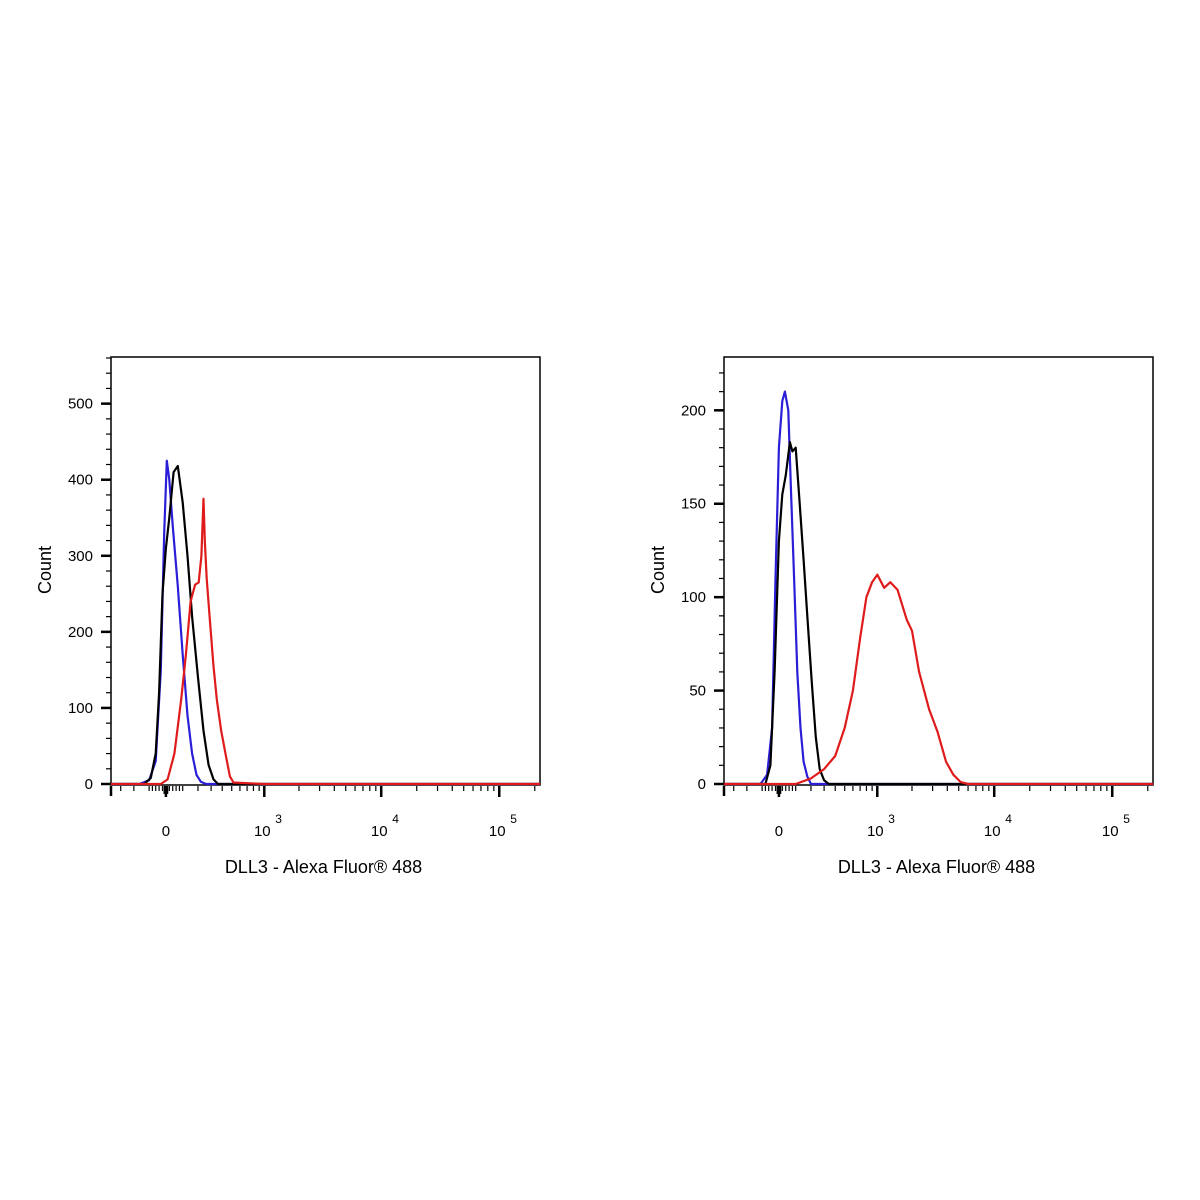 The image size is (1200, 1200). I want to click on plot-frame, so click(325, 571).